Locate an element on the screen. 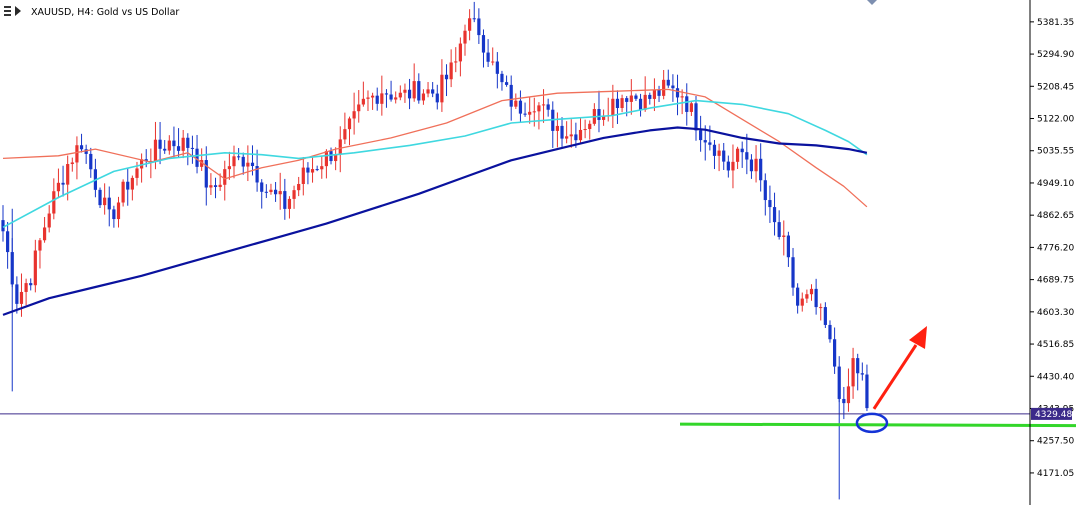  chart-menu-icon is located at coordinates (7, 11).